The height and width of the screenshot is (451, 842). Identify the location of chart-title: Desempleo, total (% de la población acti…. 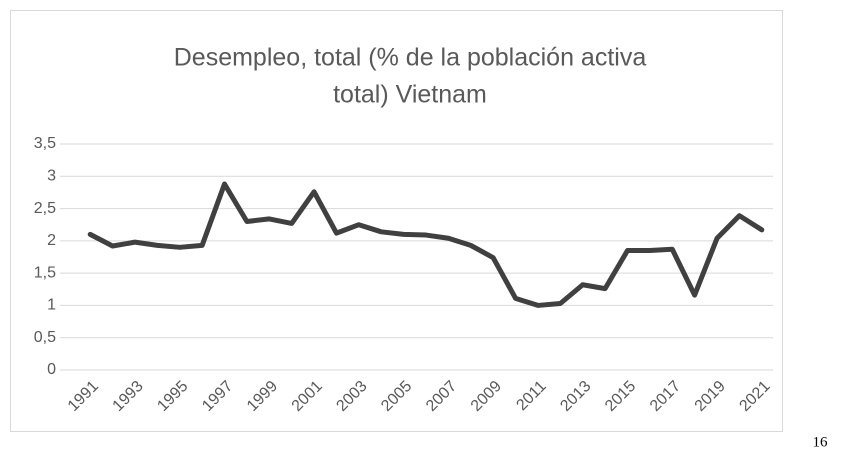
(410, 58).